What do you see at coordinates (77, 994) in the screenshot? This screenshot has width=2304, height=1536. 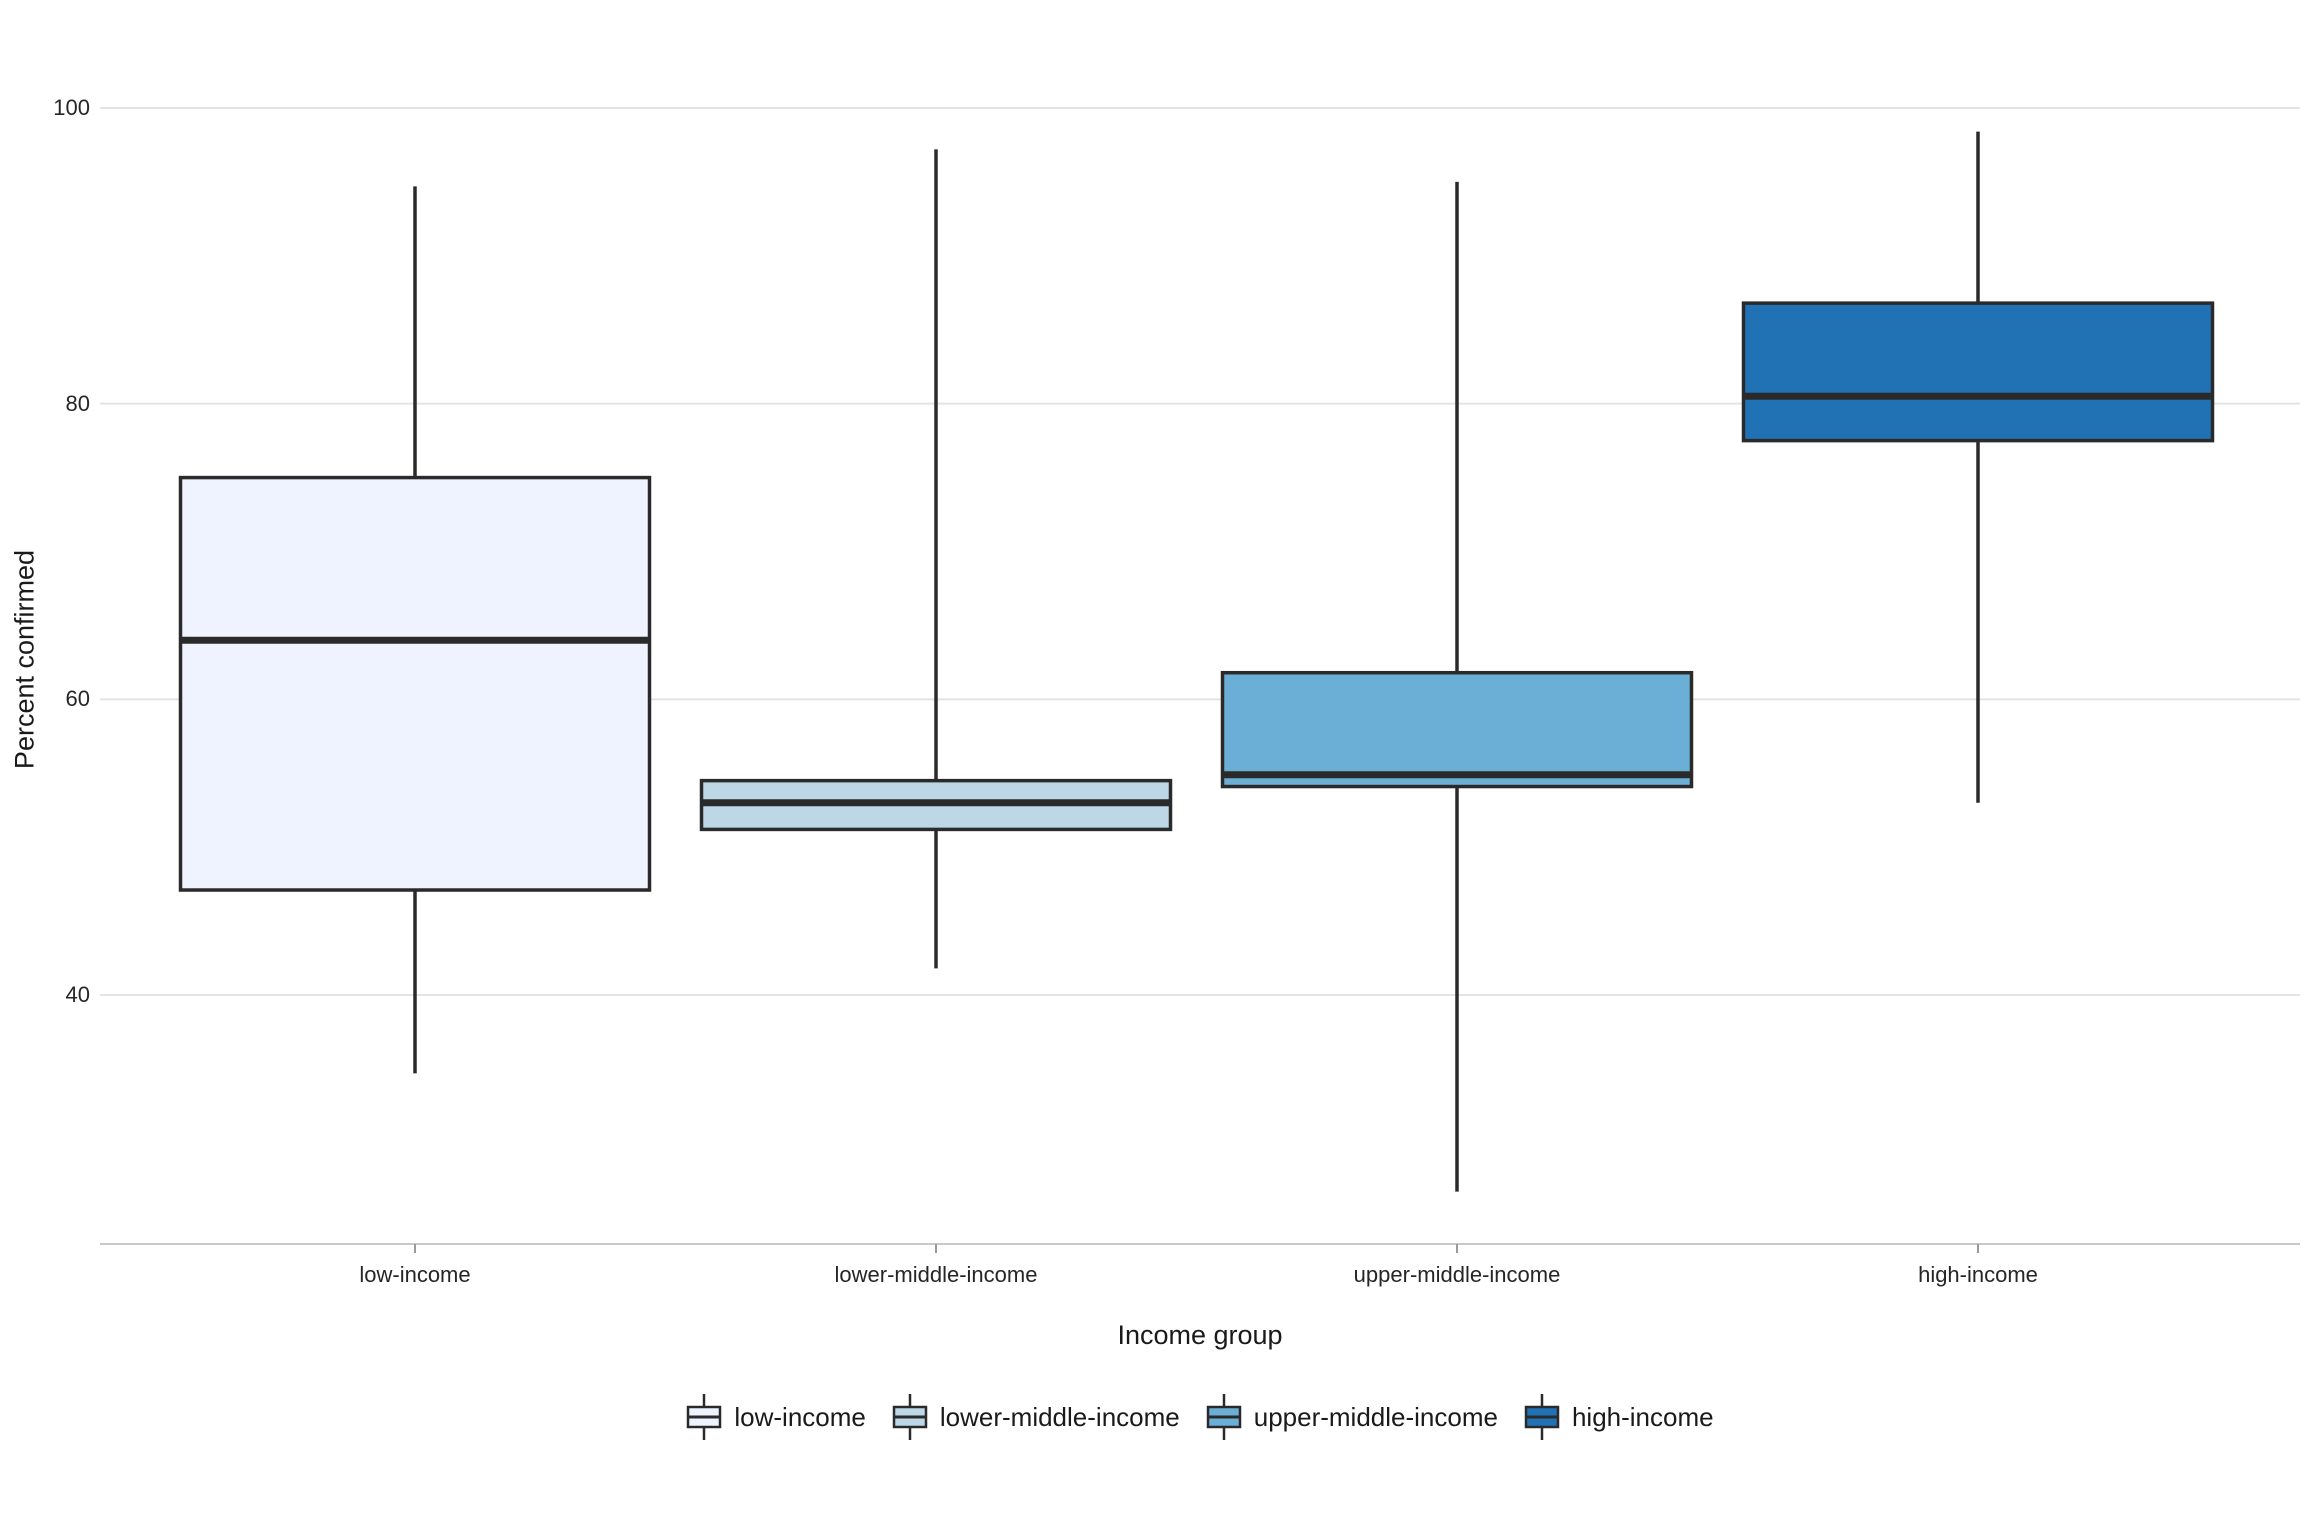 I see `y-tick-label: 40` at bounding box center [77, 994].